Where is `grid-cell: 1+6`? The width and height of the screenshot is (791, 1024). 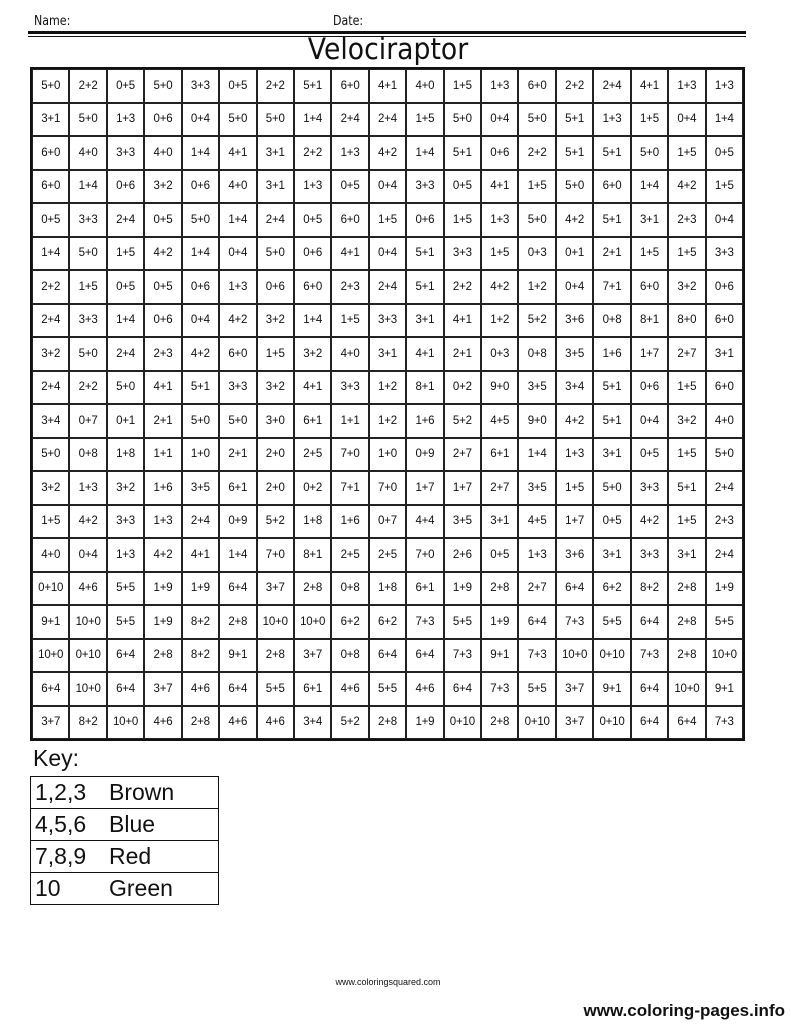 grid-cell: 1+6 is located at coordinates (350, 521).